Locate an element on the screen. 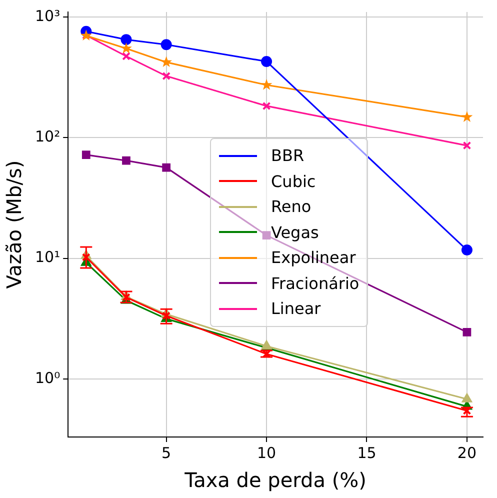  legend-label: Linear is located at coordinates (296, 309).